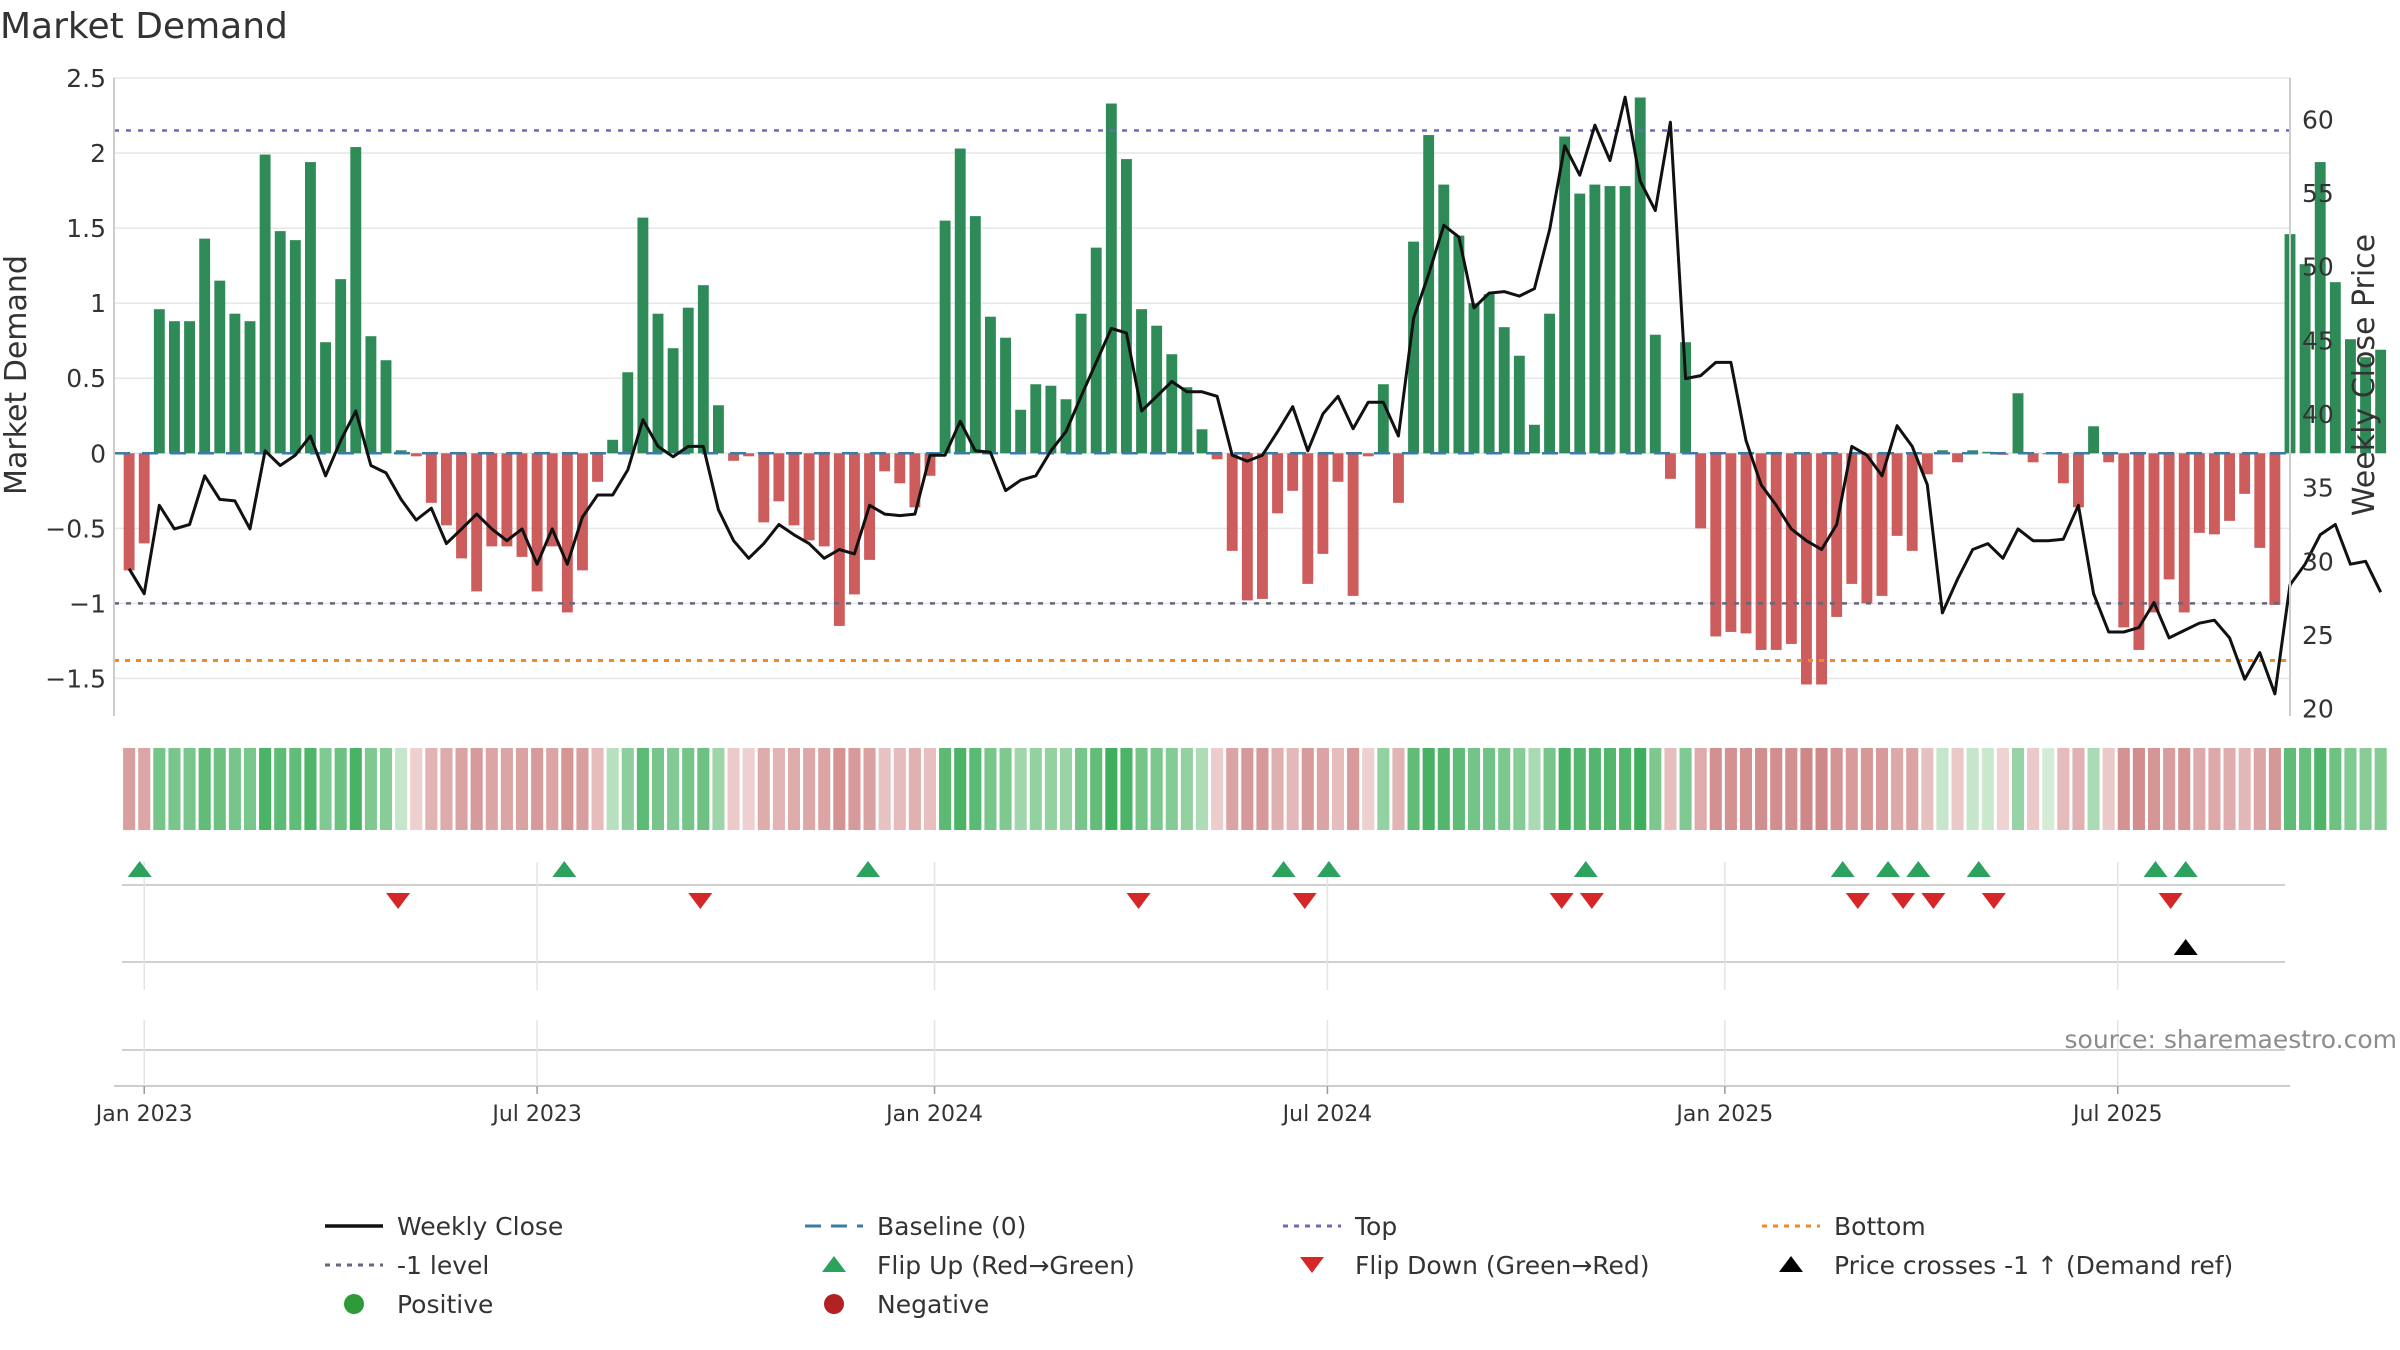 The height and width of the screenshot is (1350, 2400). I want to click on y2-tick-label: 60, so click(2318, 119).